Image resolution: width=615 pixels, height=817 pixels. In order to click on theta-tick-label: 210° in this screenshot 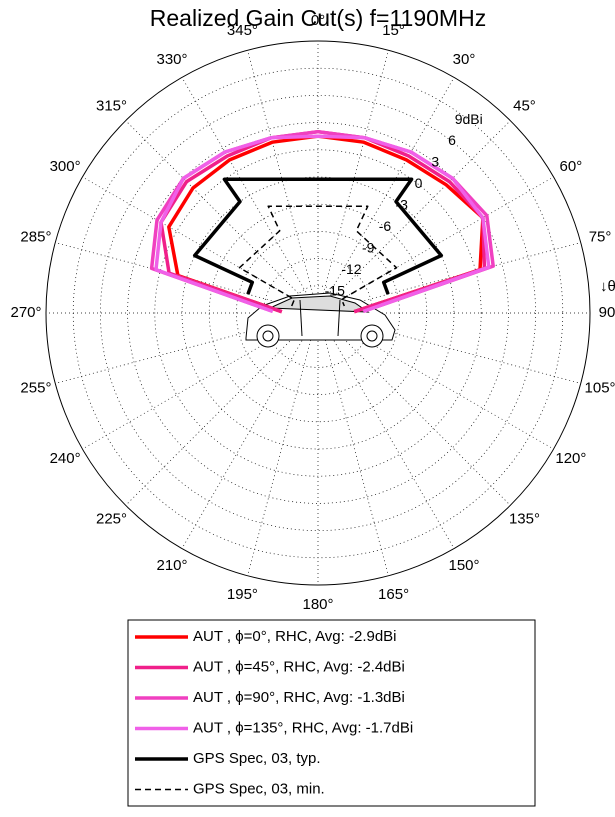, I will do `click(171, 565)`.